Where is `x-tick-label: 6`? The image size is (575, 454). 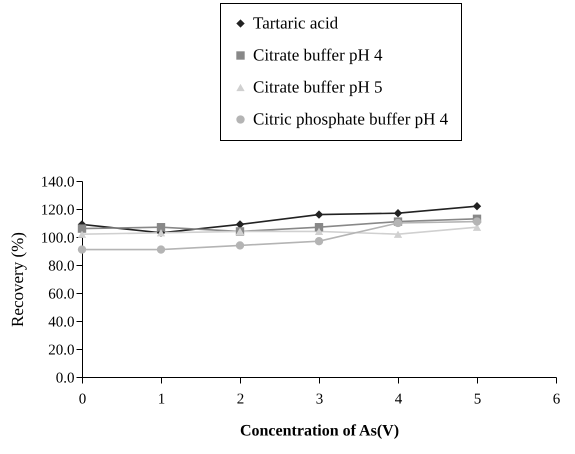
x-tick-label: 6 is located at coordinates (556, 400).